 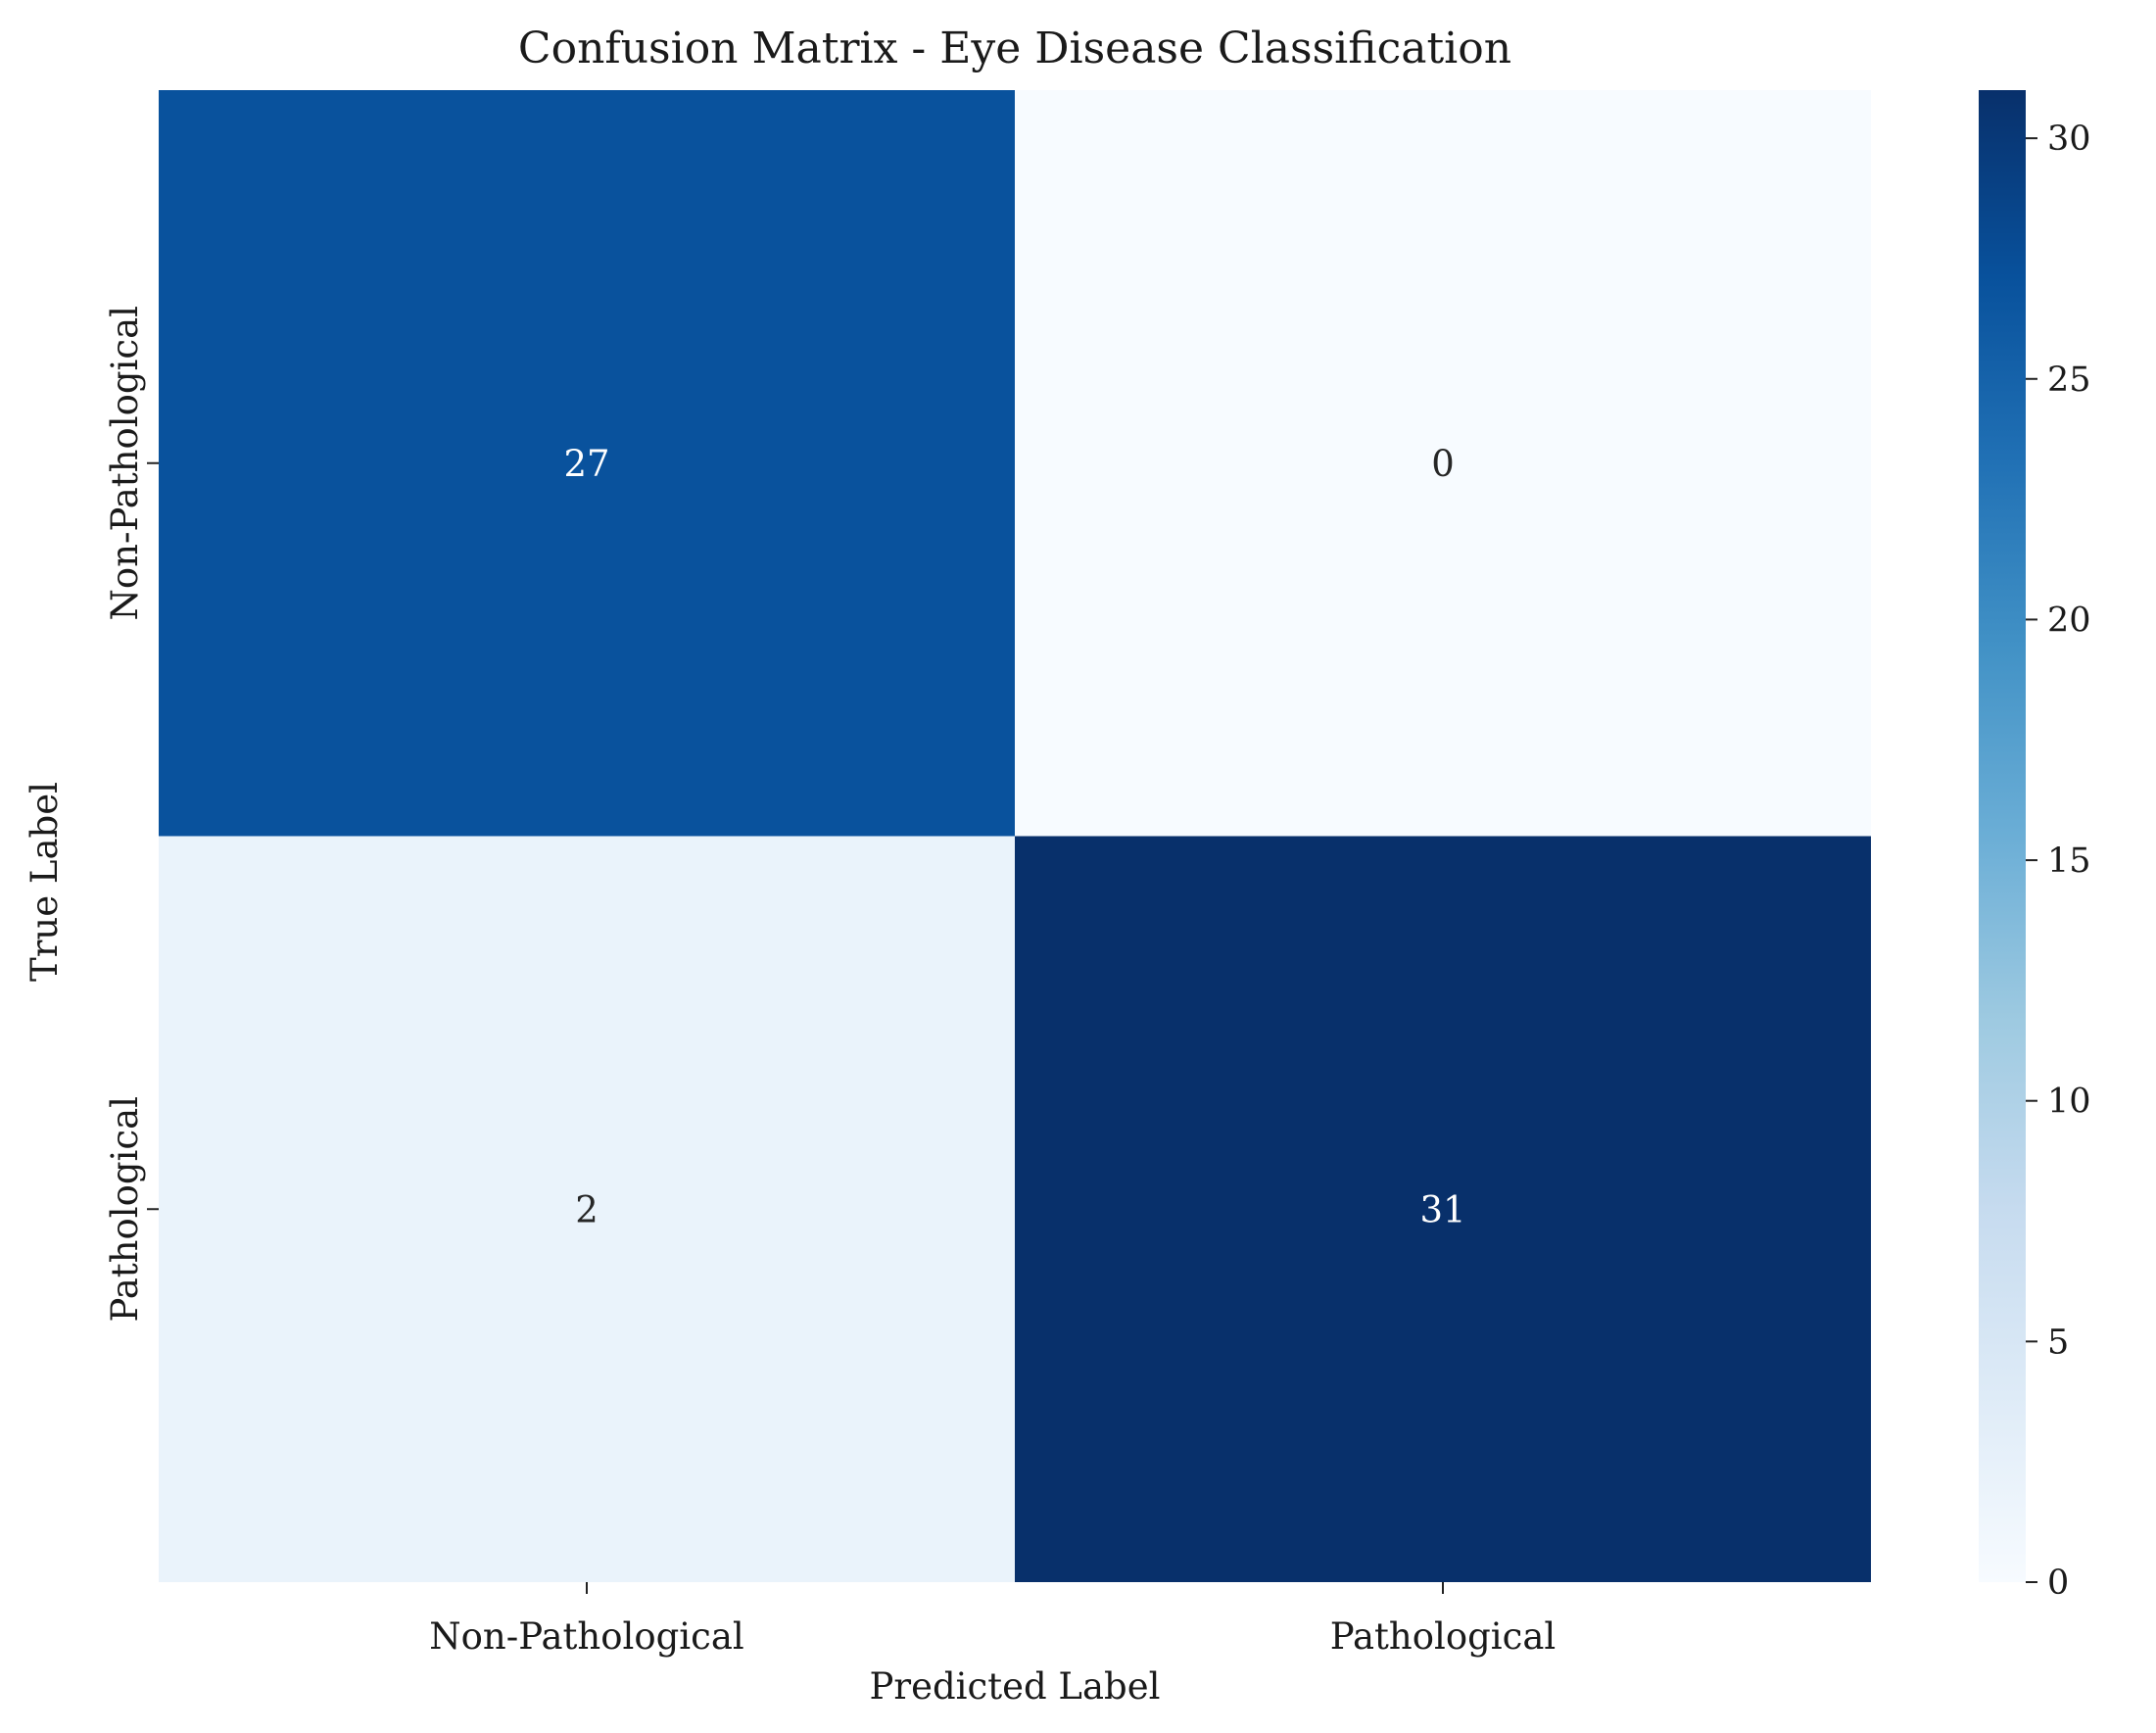 I want to click on colorbar-tick-label: 0, so click(x=2058, y=1584).